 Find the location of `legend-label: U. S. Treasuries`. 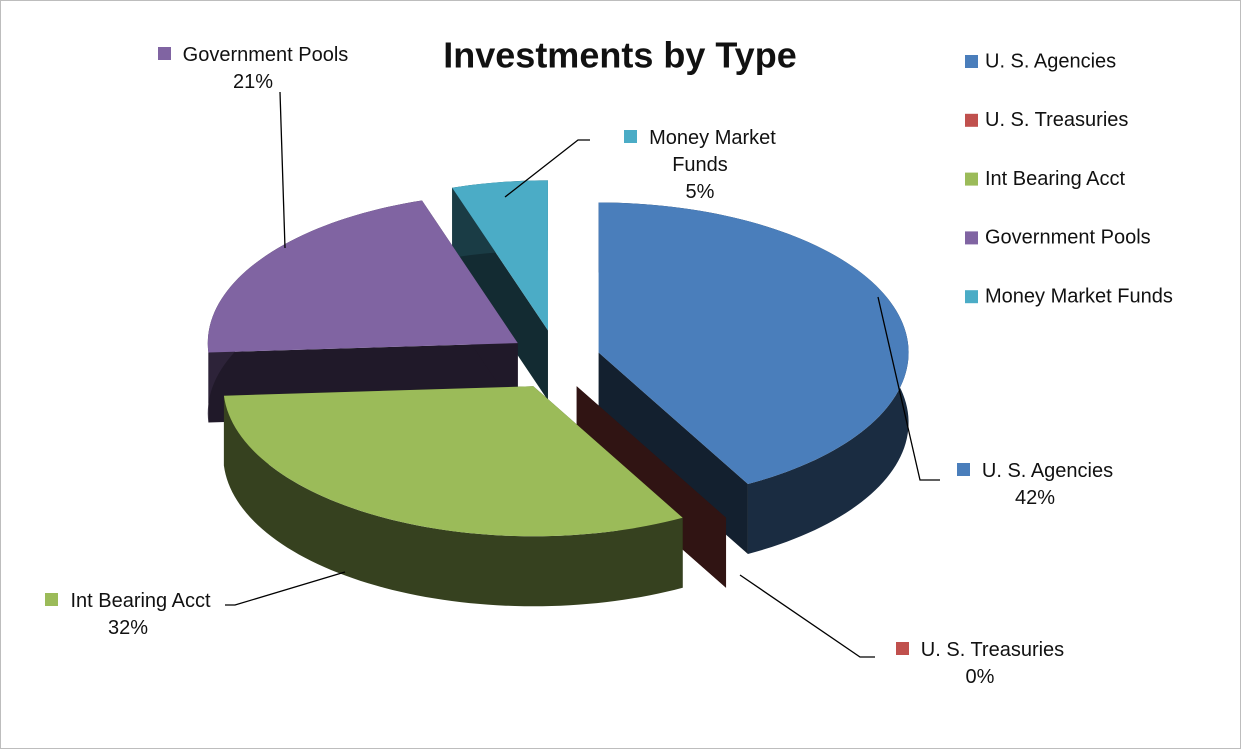

legend-label: U. S. Treasuries is located at coordinates (1056, 120).